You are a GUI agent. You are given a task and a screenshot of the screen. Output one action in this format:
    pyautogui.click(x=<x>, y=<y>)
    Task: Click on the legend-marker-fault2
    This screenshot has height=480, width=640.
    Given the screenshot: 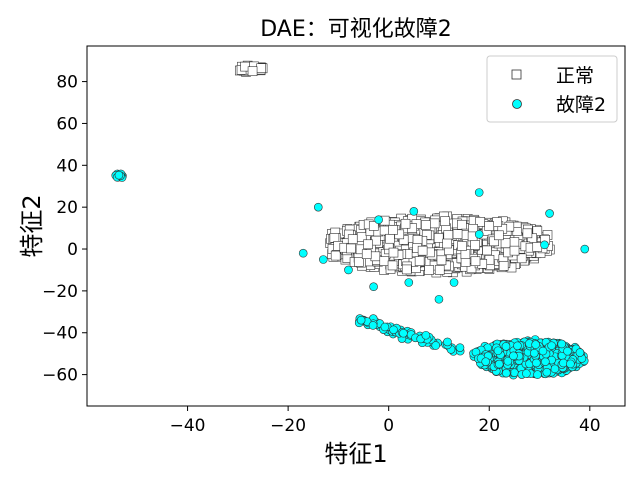 What is the action you would take?
    pyautogui.click(x=517, y=104)
    